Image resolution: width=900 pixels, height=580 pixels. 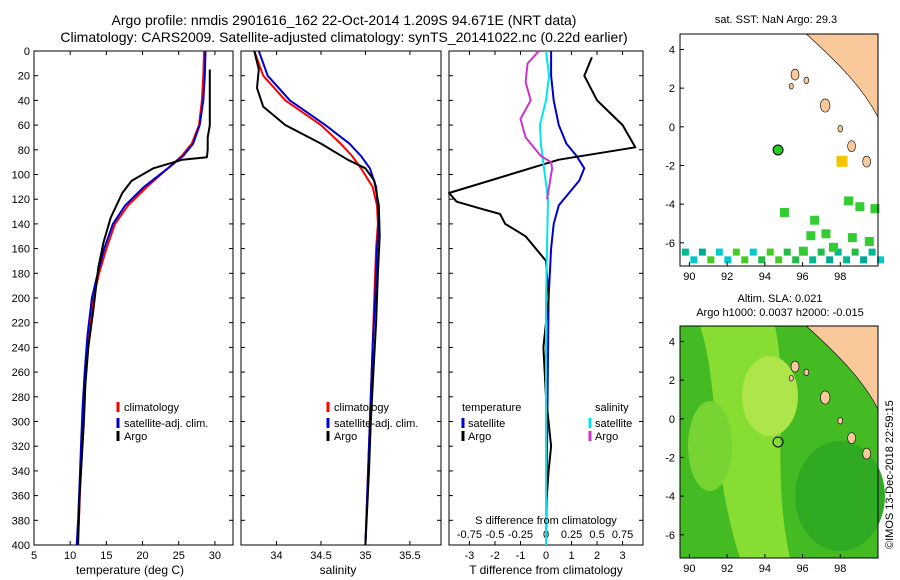 I want to click on x-tick-label: 2, so click(x=597, y=556).